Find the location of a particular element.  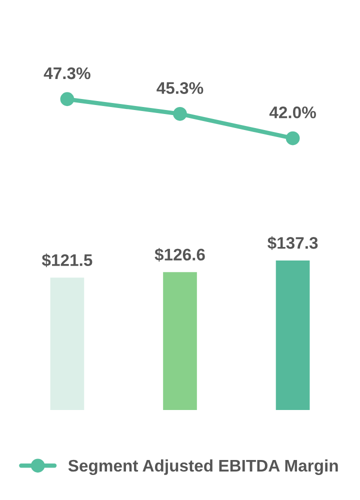

data-label: 42.0% is located at coordinates (292, 112).